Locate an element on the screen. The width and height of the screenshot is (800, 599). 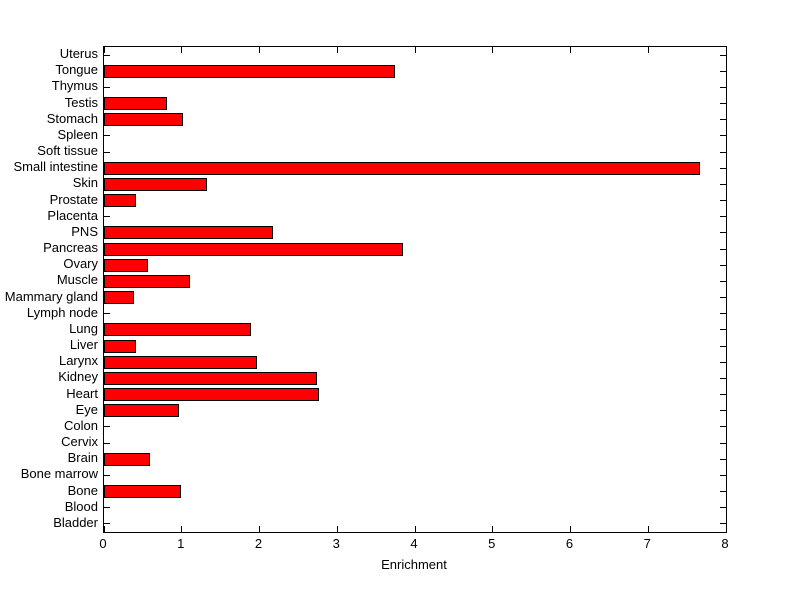
y-tick-label: Muscle is located at coordinates (77, 280).